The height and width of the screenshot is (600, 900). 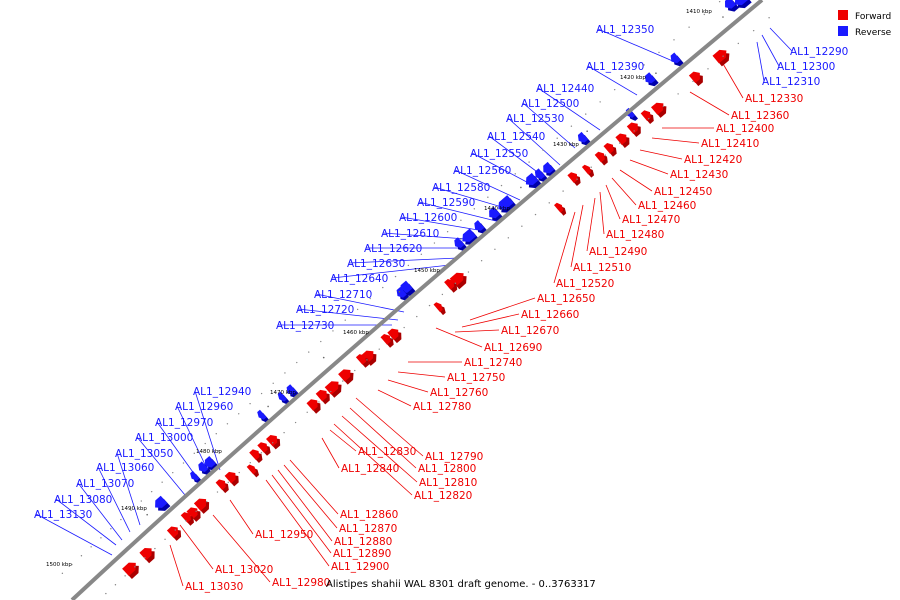 What do you see at coordinates (615, 67) in the screenshot?
I see `reverse-gene-label: AL1_12390` at bounding box center [615, 67].